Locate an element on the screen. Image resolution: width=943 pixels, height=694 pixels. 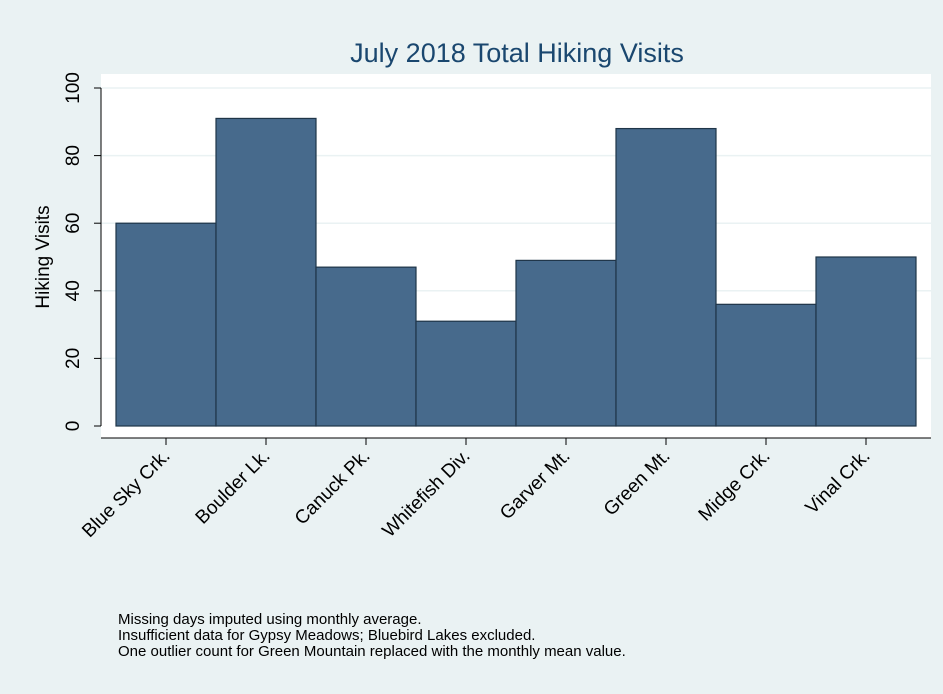
x-tick-label: Green Mt. is located at coordinates (637, 483).